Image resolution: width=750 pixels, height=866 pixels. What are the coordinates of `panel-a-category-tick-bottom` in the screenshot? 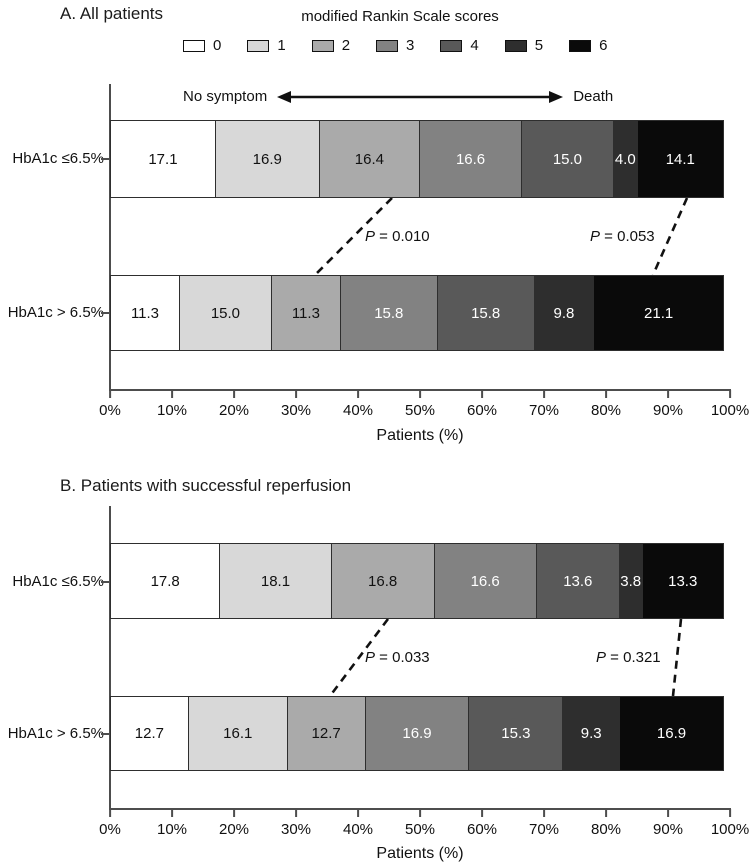 It's located at (105, 313).